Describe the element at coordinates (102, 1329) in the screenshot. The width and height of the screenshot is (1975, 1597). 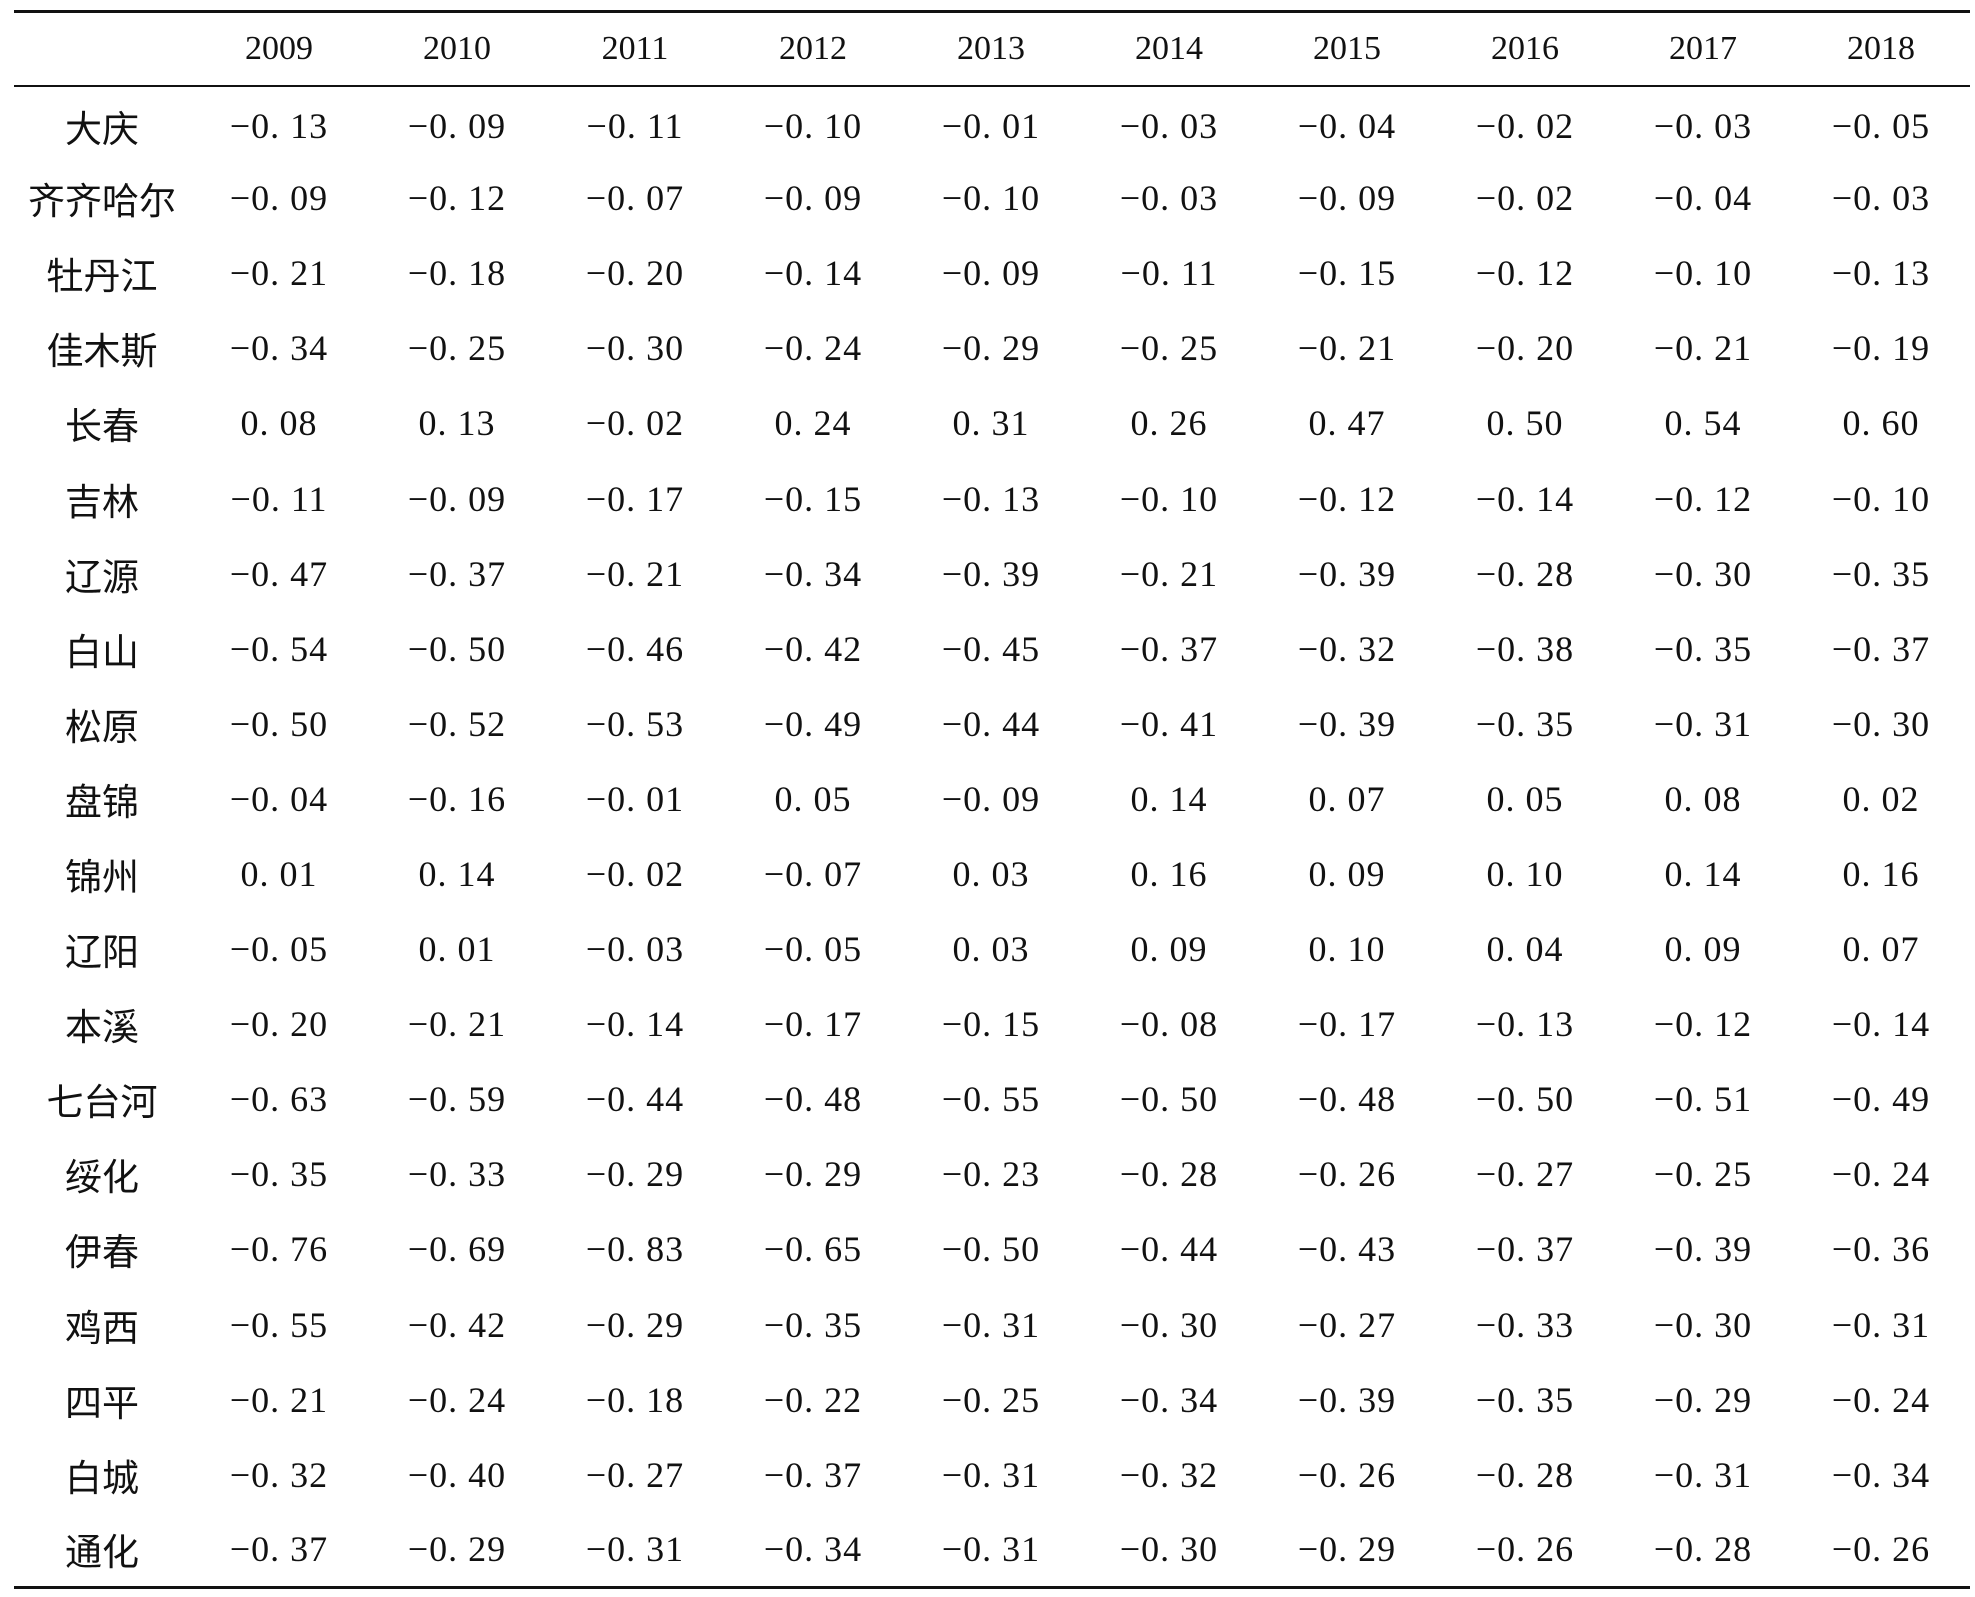
I see `row-city-name: 鸡西` at that location.